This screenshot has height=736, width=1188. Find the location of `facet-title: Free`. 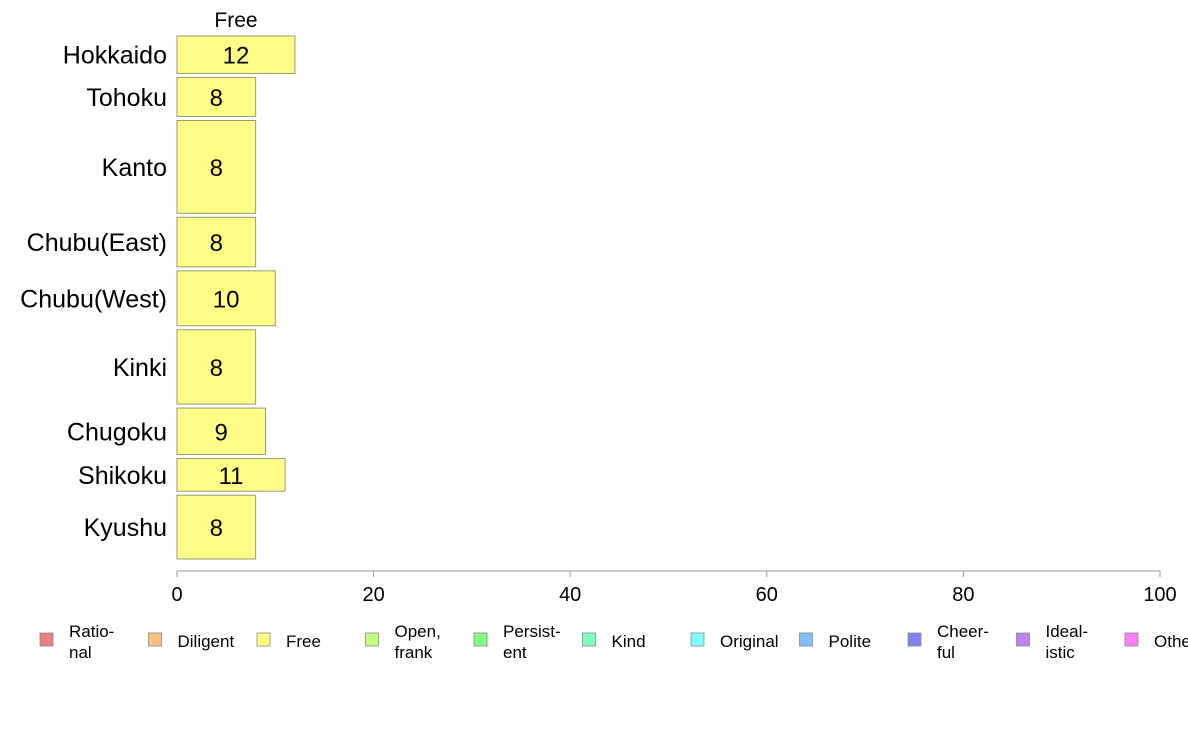

facet-title: Free is located at coordinates (235, 20).